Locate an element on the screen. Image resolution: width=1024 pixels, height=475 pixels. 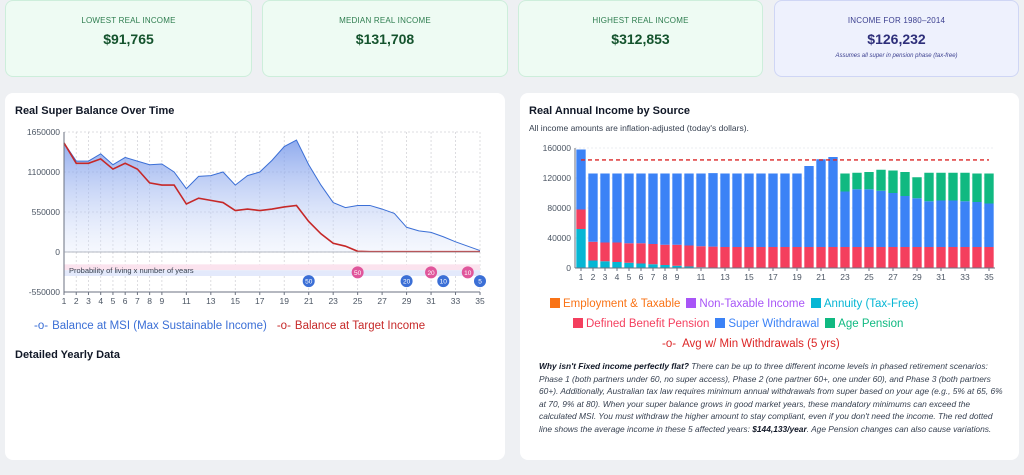
stat-value: $312,853 is located at coordinates (640, 39).